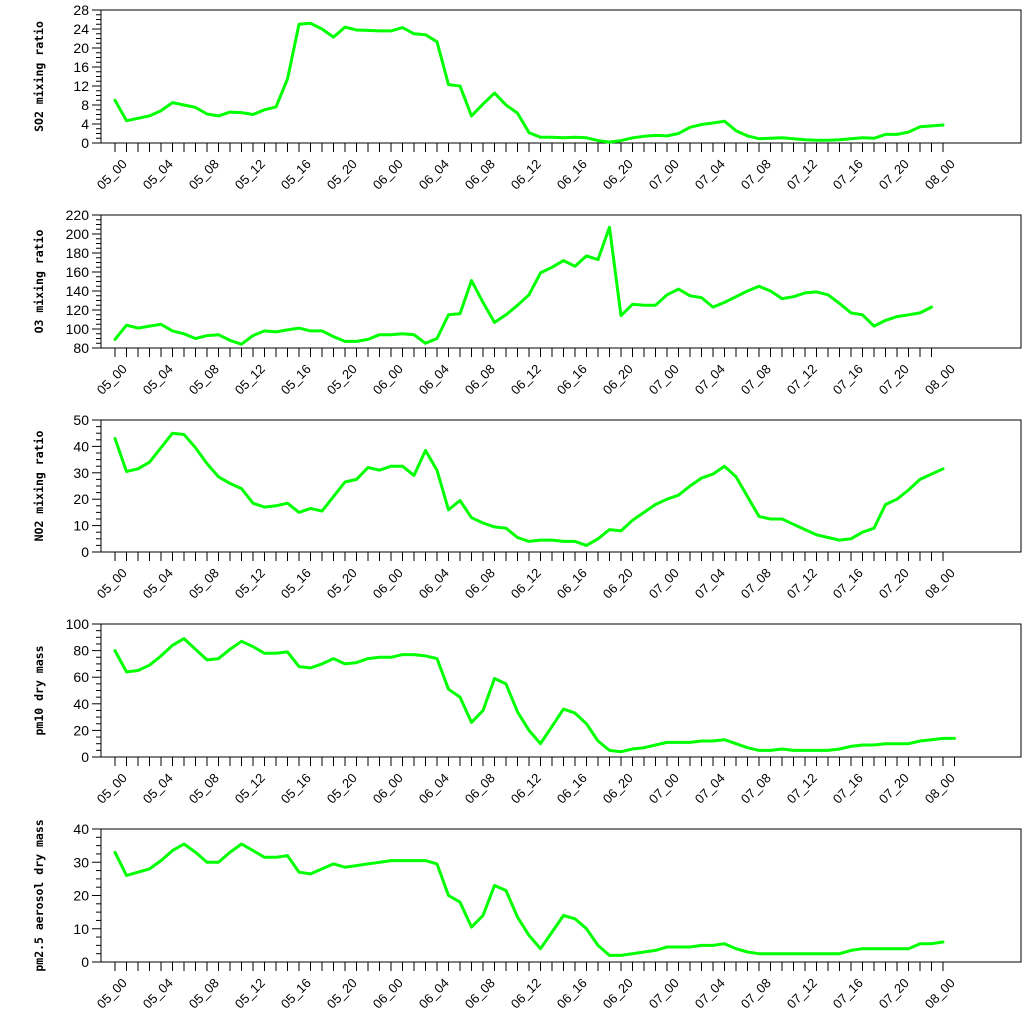 The image size is (1024, 1024). What do you see at coordinates (78, 272) in the screenshot?
I see `y-tick-label: 160` at bounding box center [78, 272].